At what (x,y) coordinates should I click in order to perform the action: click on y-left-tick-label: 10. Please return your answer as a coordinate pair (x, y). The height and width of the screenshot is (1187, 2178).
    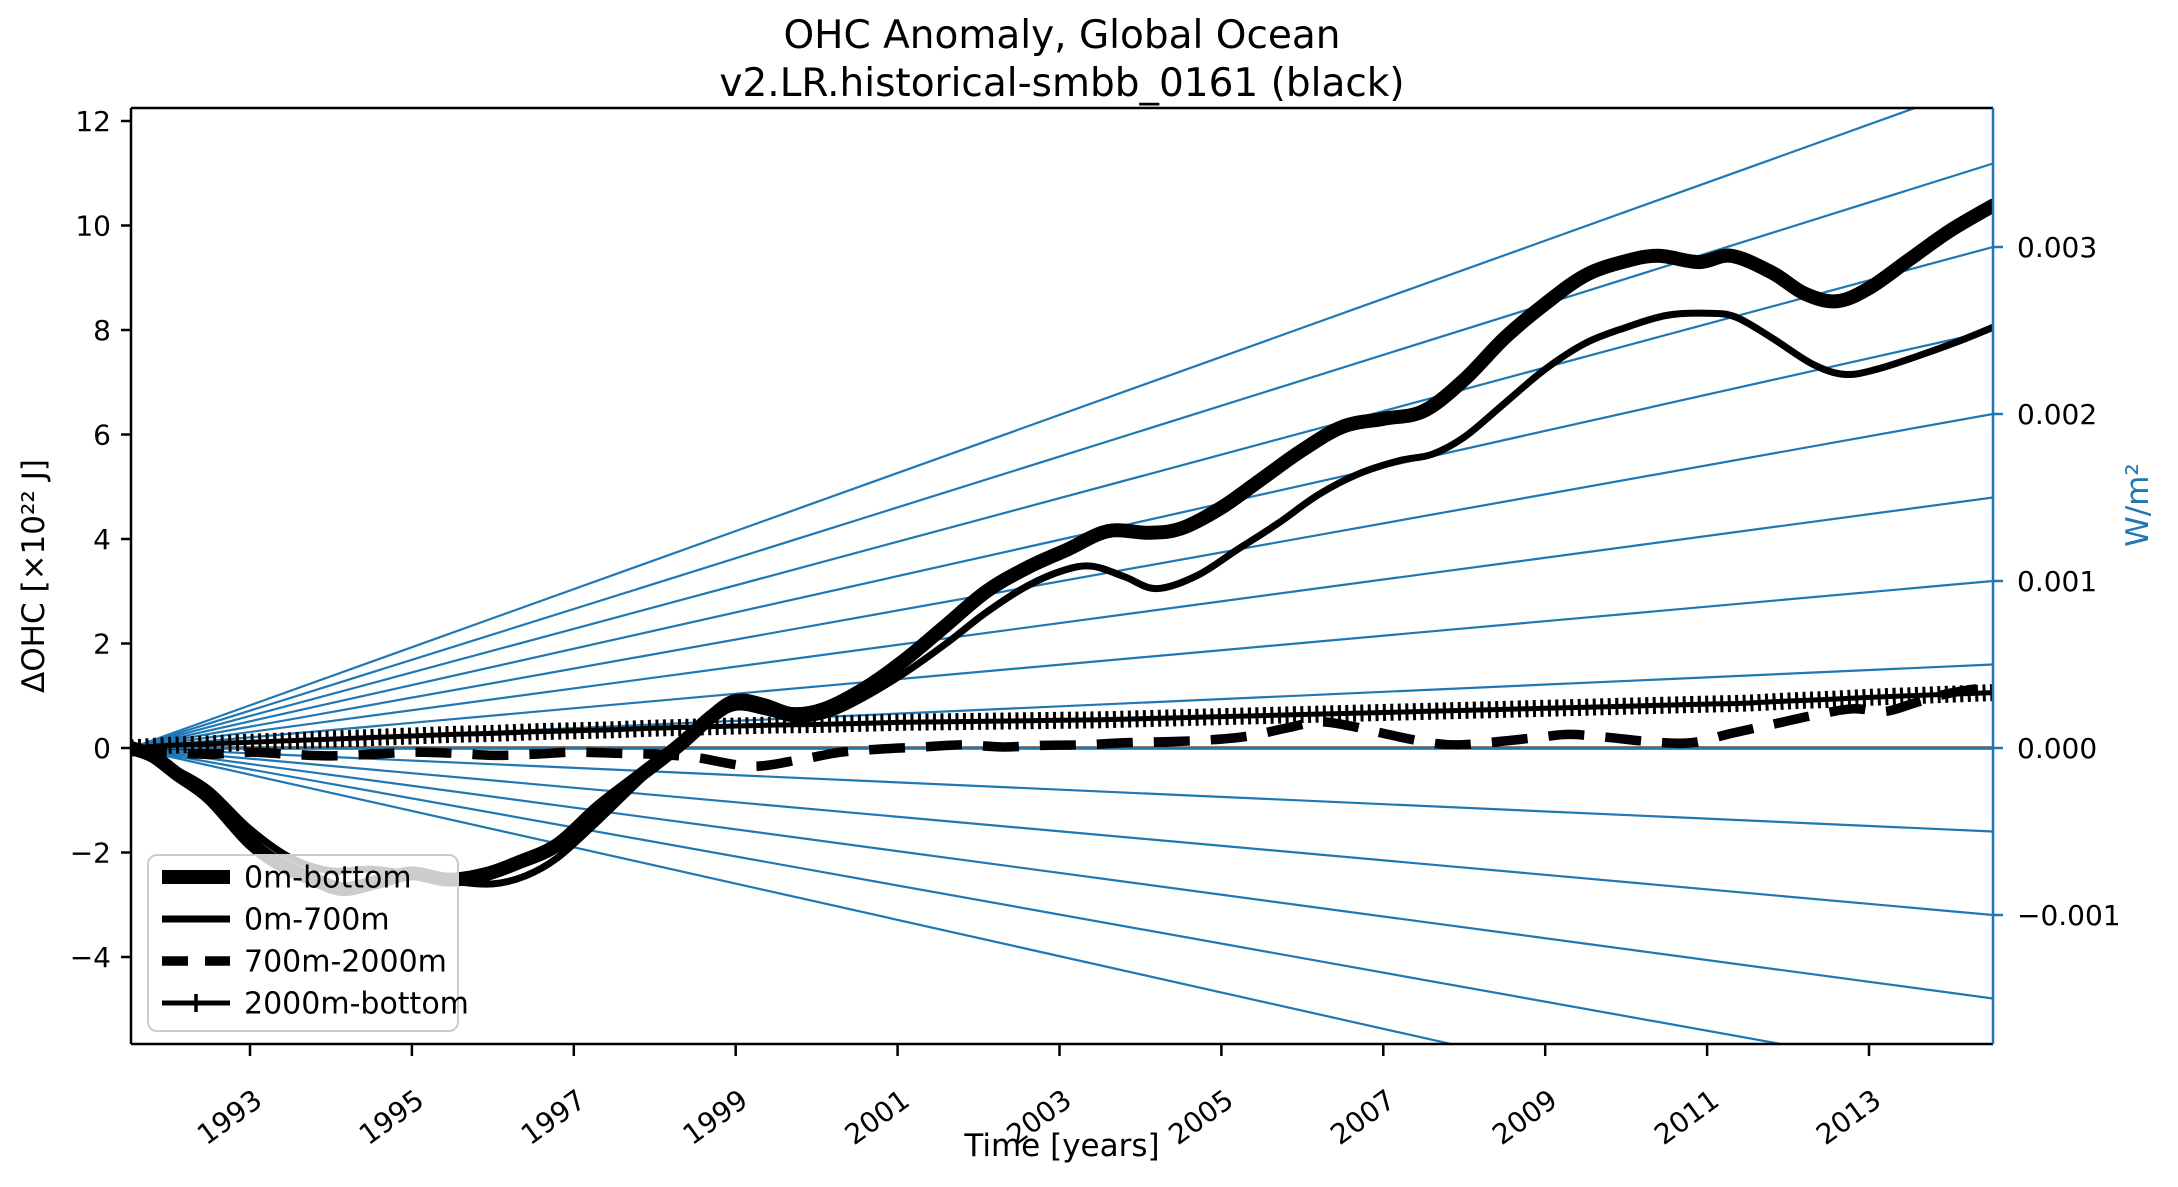
    Looking at the image, I should click on (93, 225).